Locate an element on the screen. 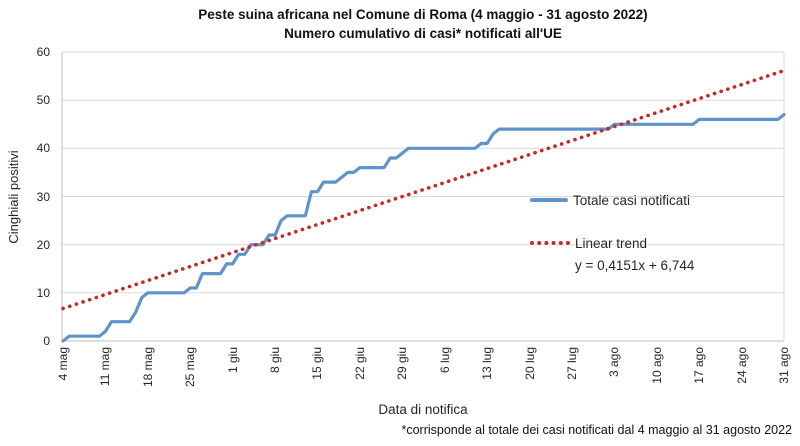 This screenshot has width=800, height=446. x-tick-label: 11 mag is located at coordinates (105, 367).